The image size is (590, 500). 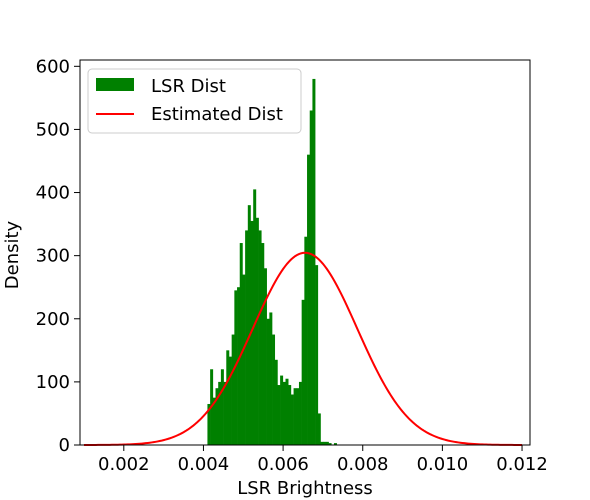 I want to click on x-tick-label: 0.008, so click(x=363, y=464).